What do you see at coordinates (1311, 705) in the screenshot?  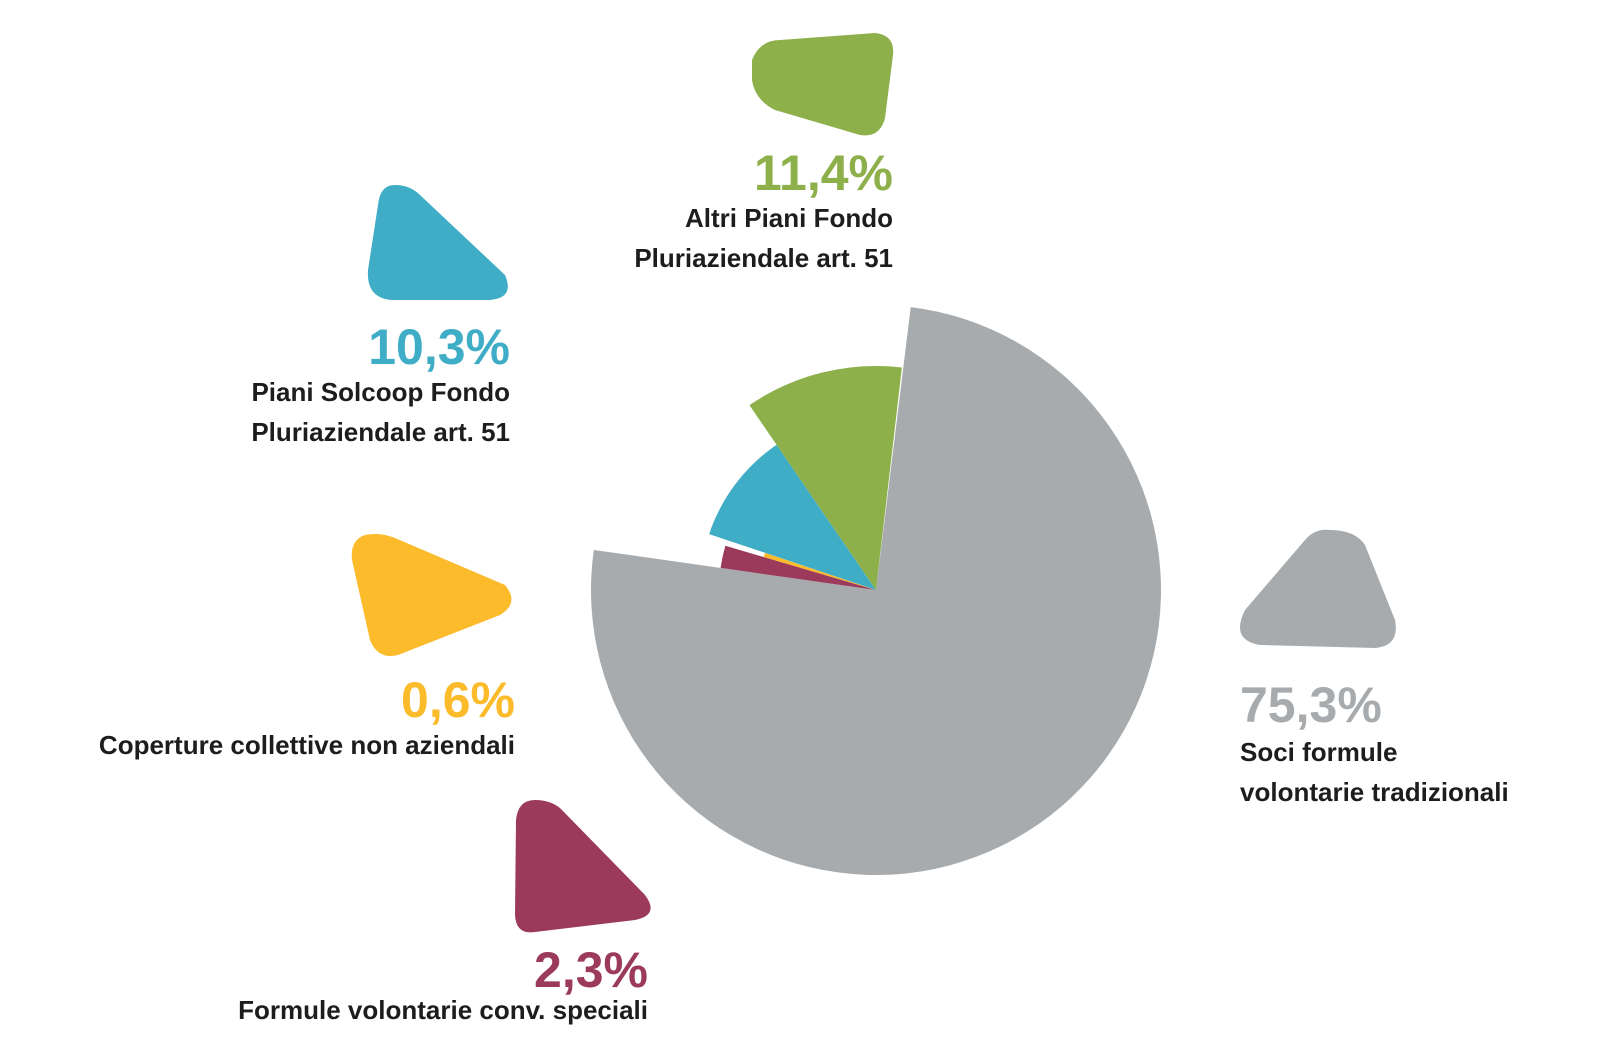 I see `value-label: 75,3%` at bounding box center [1311, 705].